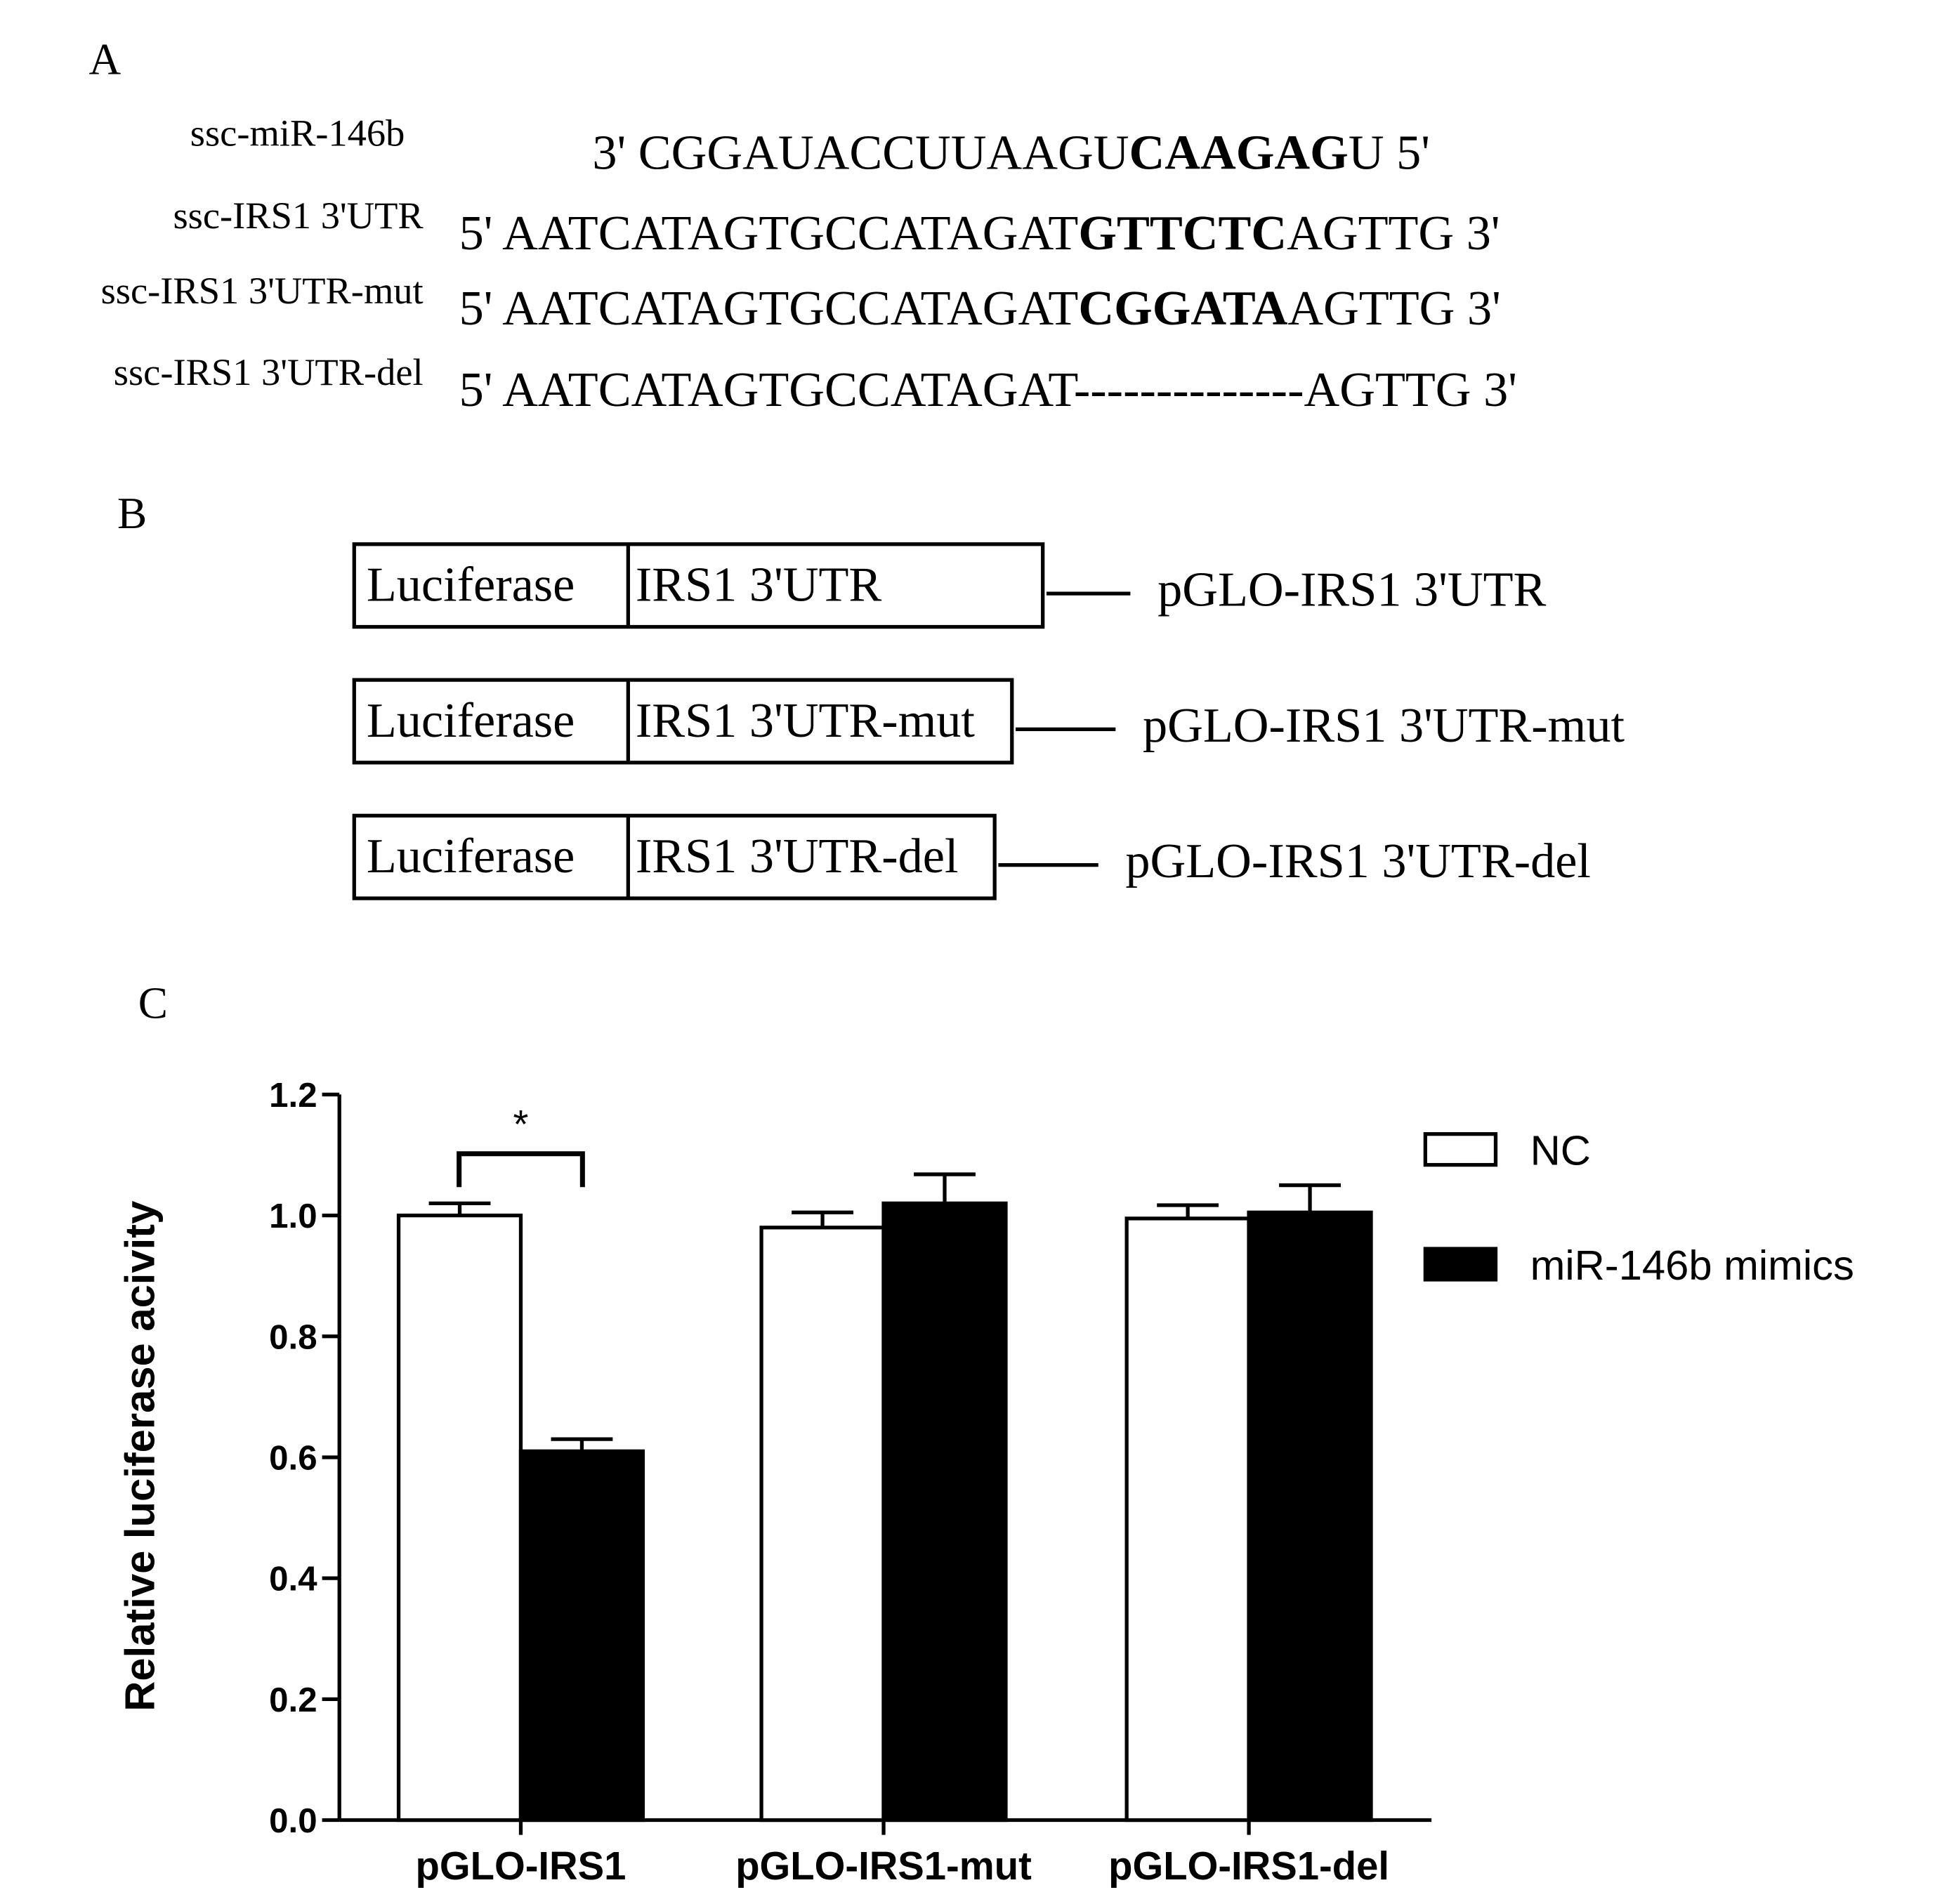 The width and height of the screenshot is (1935, 1904). Describe the element at coordinates (759, 585) in the screenshot. I see `insert-label: IRS1 3'UTR` at that location.